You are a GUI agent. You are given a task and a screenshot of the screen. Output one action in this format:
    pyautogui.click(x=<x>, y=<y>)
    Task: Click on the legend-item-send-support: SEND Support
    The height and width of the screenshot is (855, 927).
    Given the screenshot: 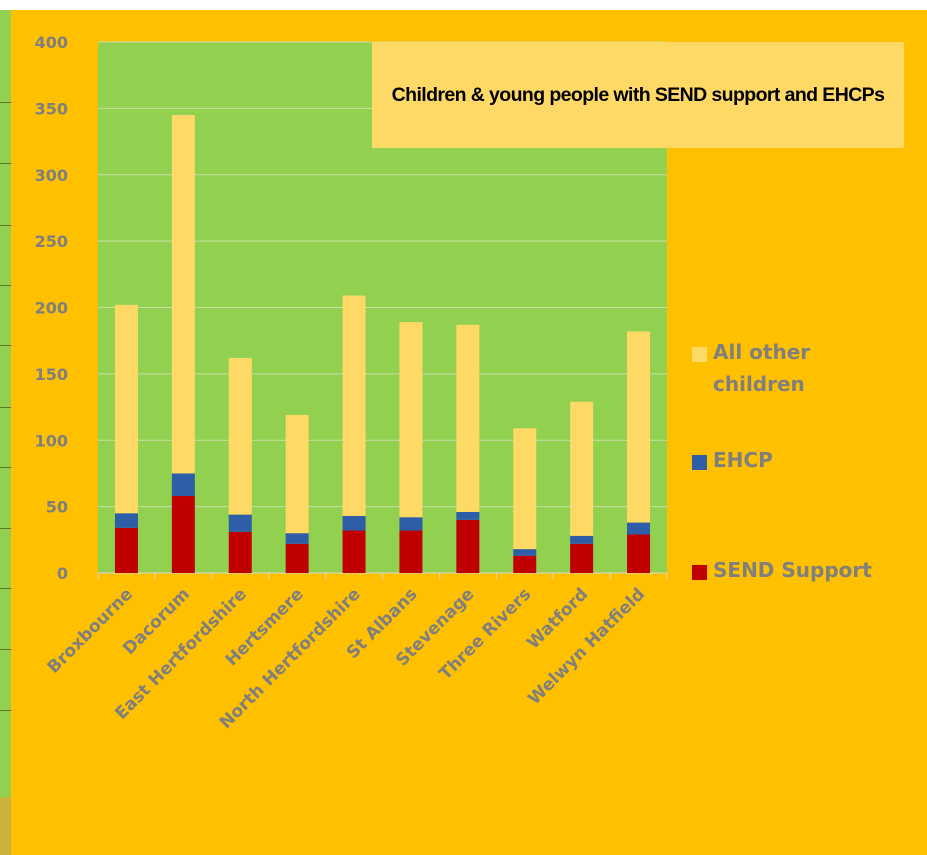 What is the action you would take?
    pyautogui.click(x=782, y=572)
    